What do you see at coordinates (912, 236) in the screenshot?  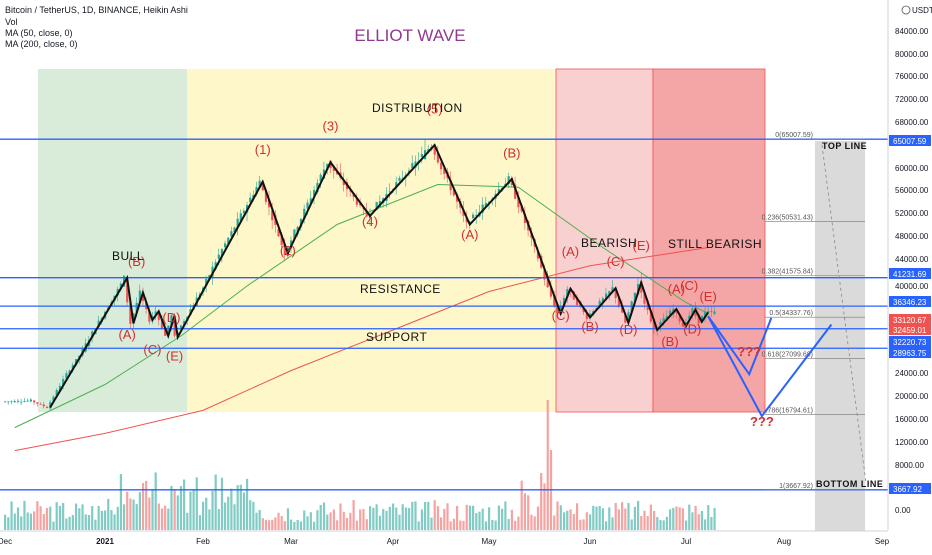 I see `price-tick-label: 48000.00` at bounding box center [912, 236].